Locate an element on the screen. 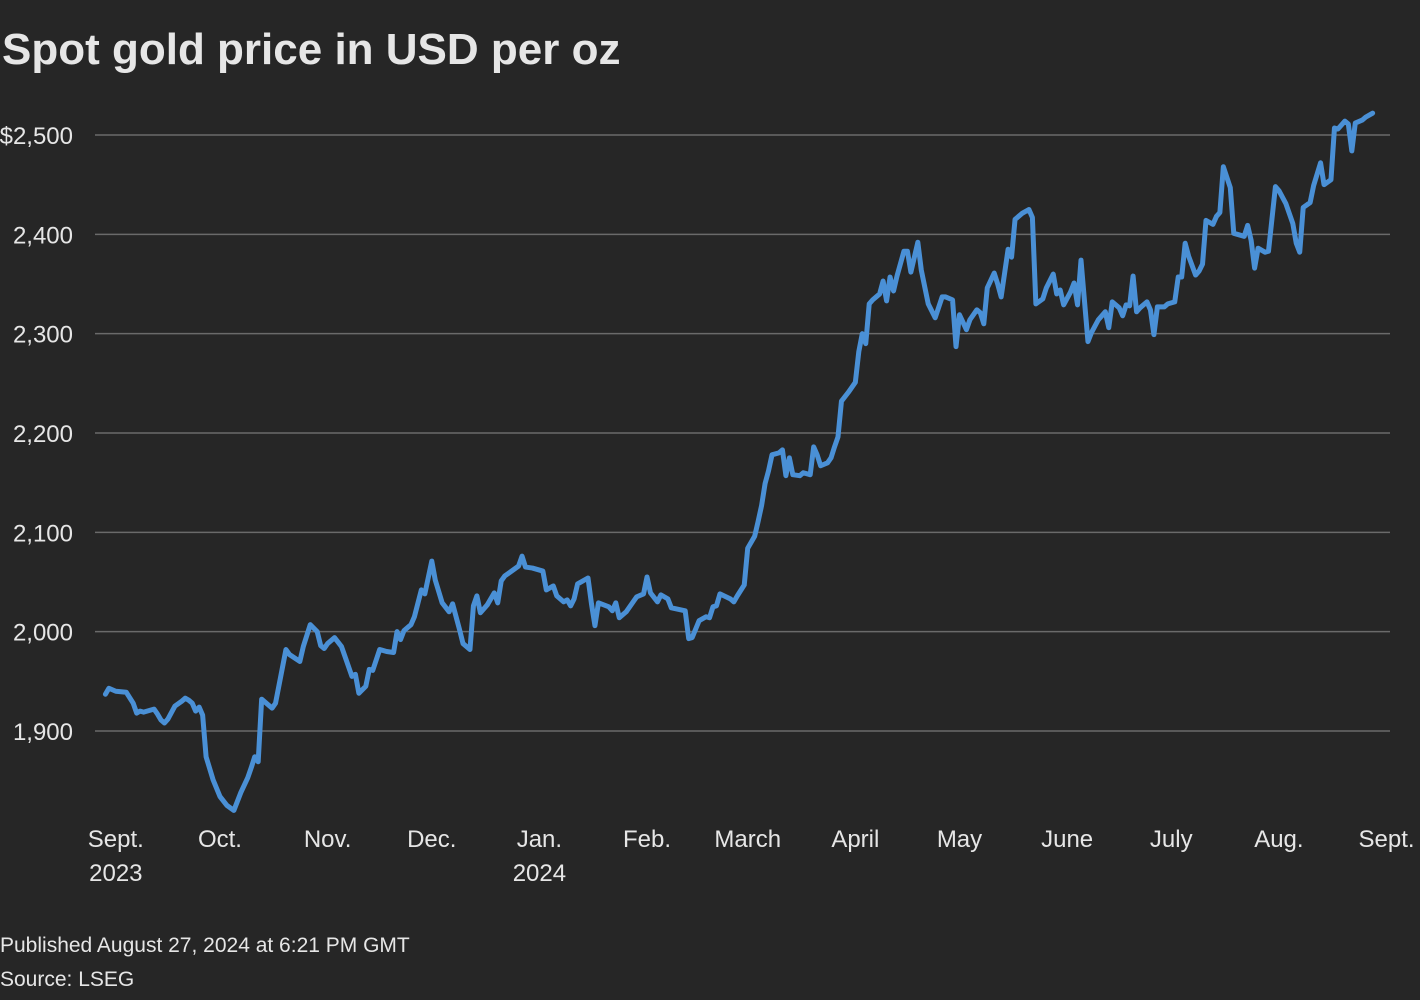 The height and width of the screenshot is (1000, 1420). y-tick-label: $2,500 is located at coordinates (36, 136).